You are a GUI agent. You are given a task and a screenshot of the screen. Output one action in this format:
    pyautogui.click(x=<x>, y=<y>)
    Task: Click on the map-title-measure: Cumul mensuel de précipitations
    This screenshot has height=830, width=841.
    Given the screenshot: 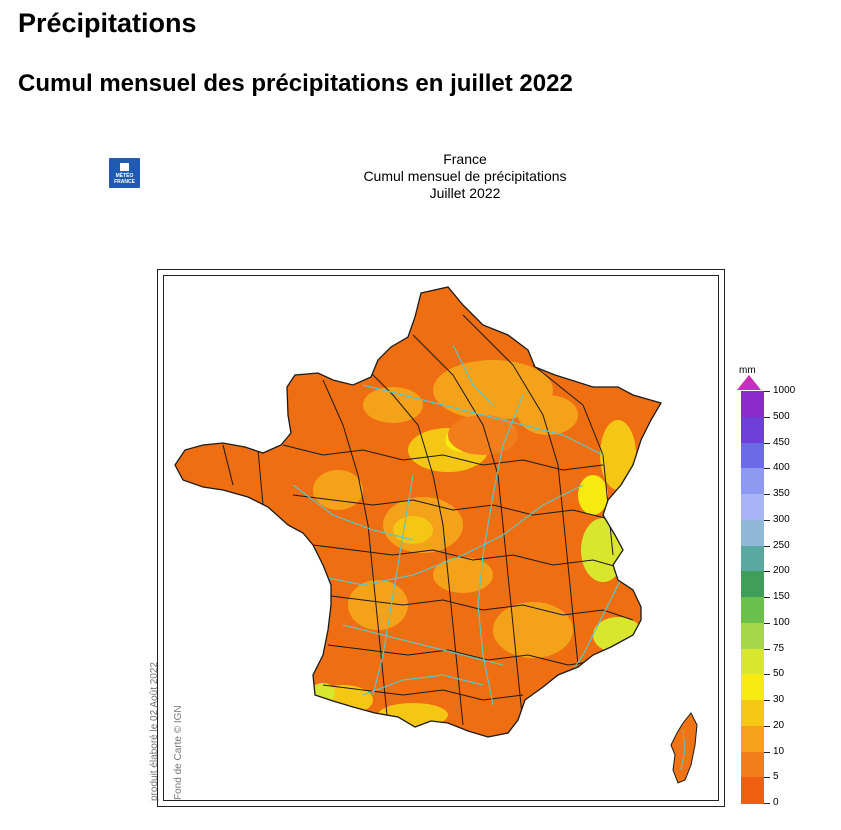 What is the action you would take?
    pyautogui.click(x=465, y=176)
    